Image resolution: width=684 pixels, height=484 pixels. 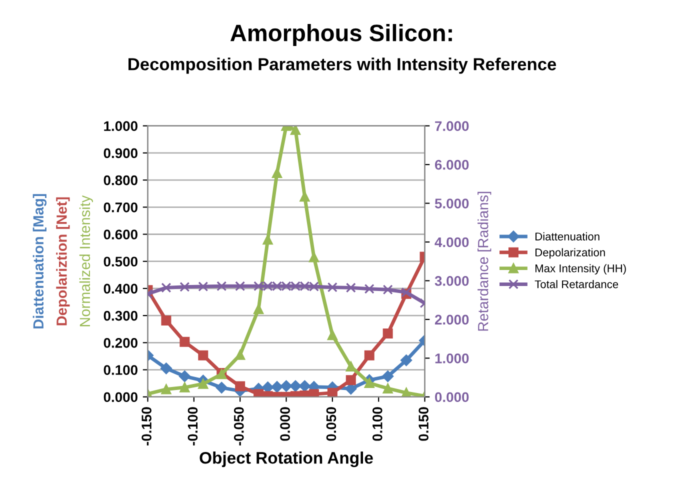 What do you see at coordinates (121, 180) in the screenshot?
I see `y-tick-label: 0.800` at bounding box center [121, 180].